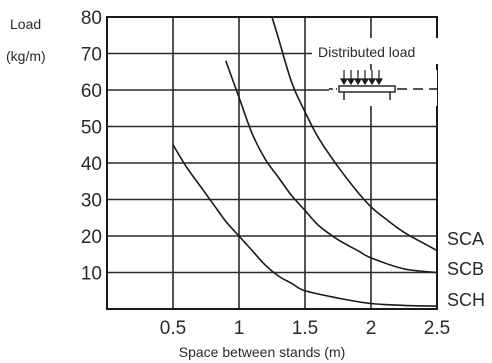 The width and height of the screenshot is (492, 363). What do you see at coordinates (91, 18) in the screenshot?
I see `y-tick-label: 80` at bounding box center [91, 18].